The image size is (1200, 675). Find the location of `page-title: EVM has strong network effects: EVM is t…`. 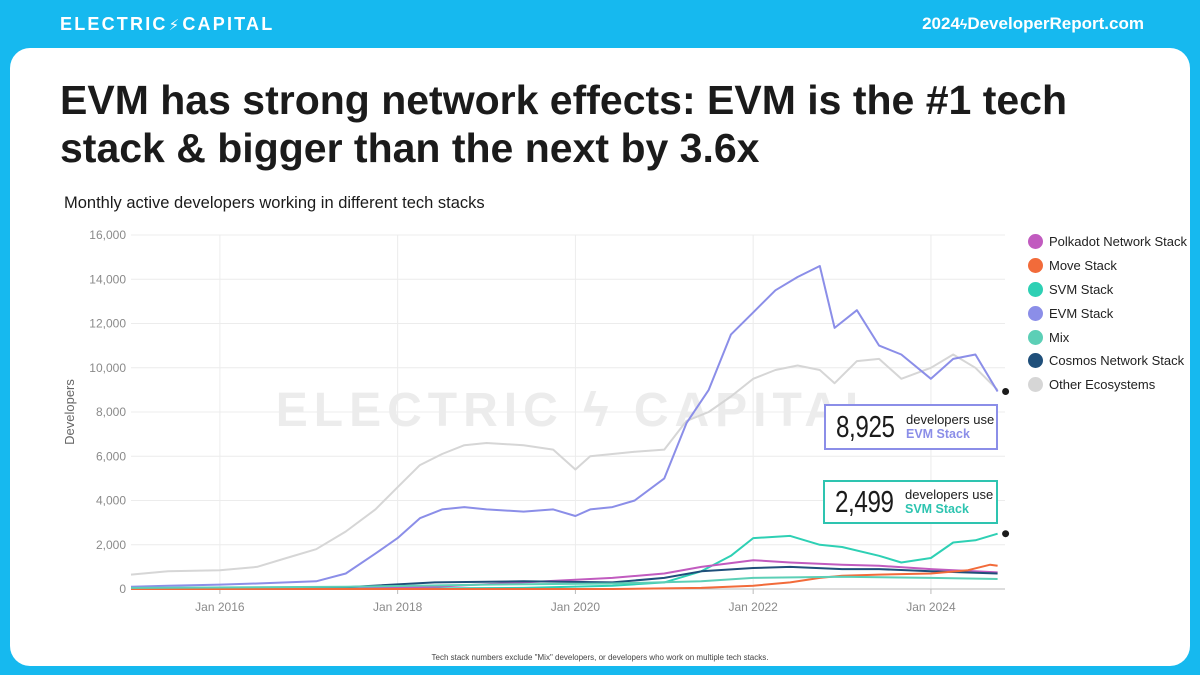

page-title: EVM has strong network effects: EVM is t… is located at coordinates (564, 124).